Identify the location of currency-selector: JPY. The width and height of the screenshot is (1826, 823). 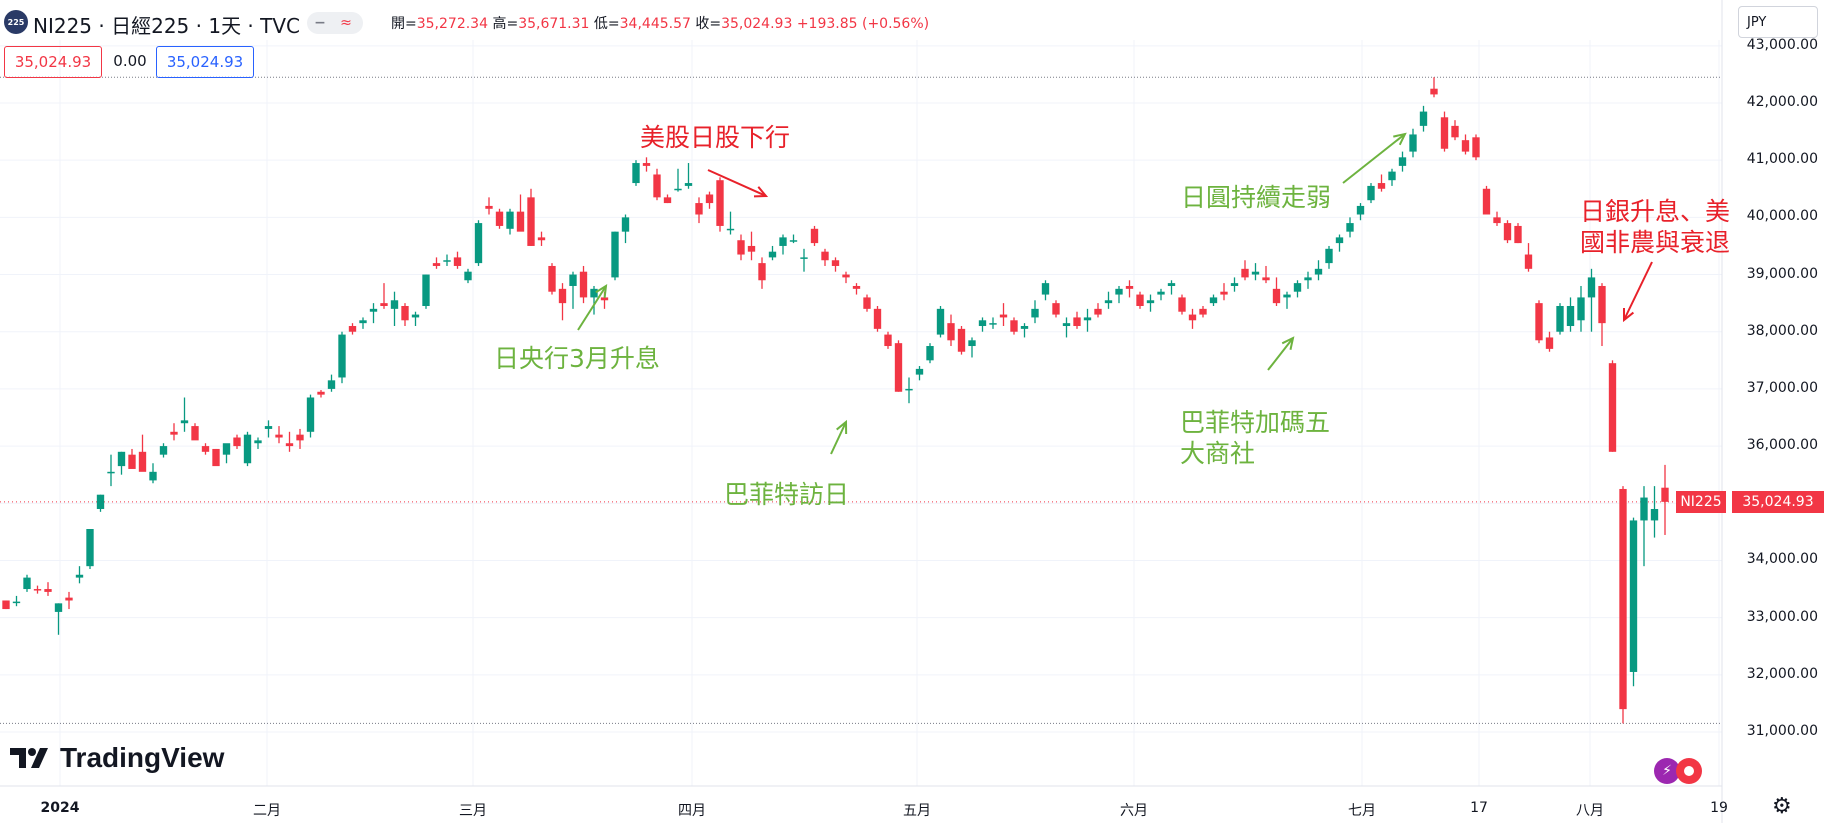
(1778, 22).